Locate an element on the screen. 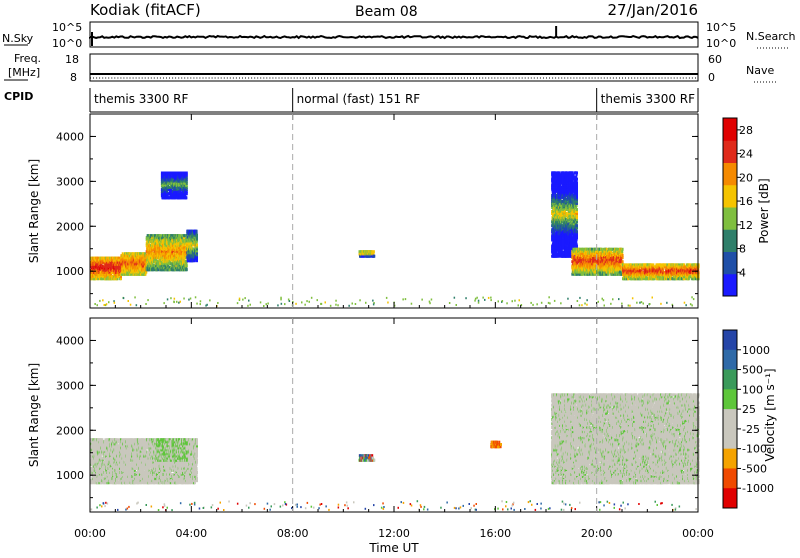  freq-tick-high: 18 is located at coordinates (72, 59).